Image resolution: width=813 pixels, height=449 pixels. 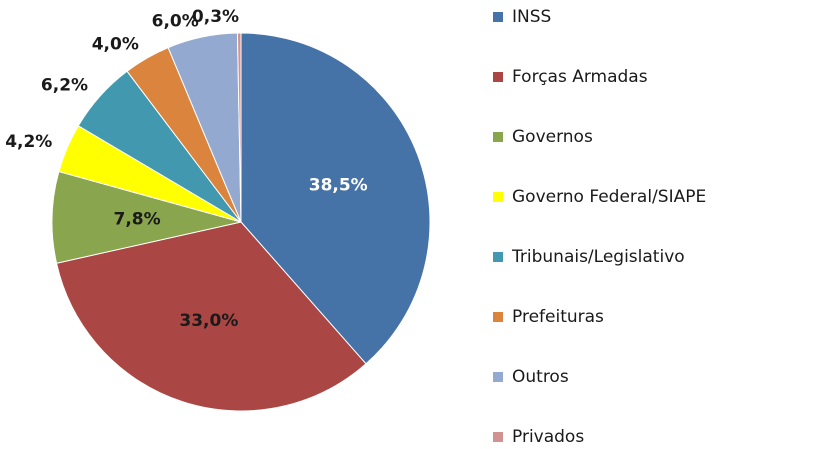 I want to click on data-label: 4,0%, so click(x=115, y=44).